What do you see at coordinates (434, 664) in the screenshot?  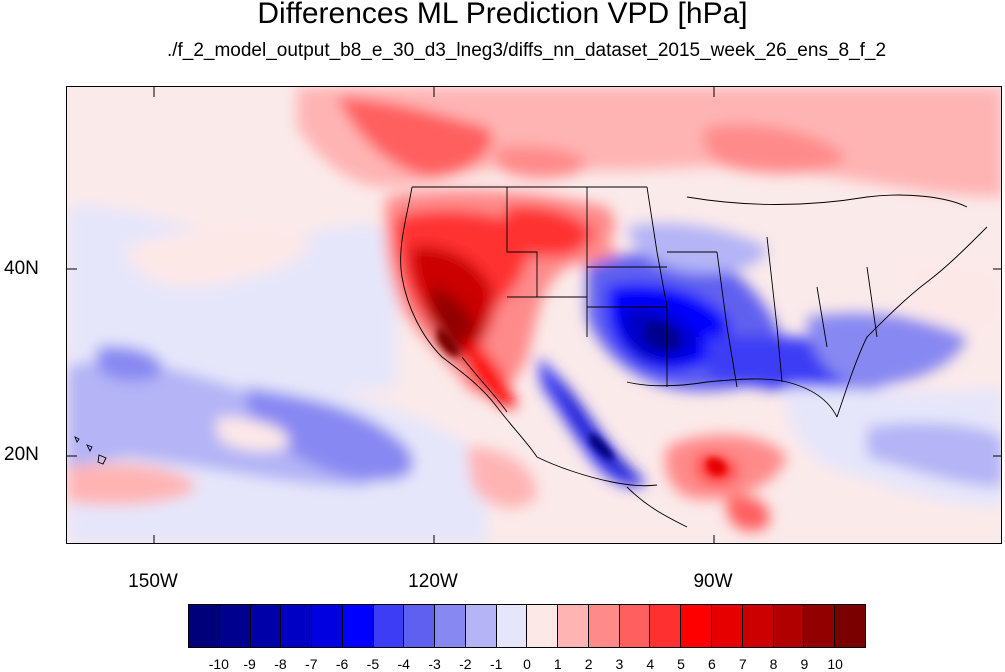 I see `colorbar-tick-label: -3` at bounding box center [434, 664].